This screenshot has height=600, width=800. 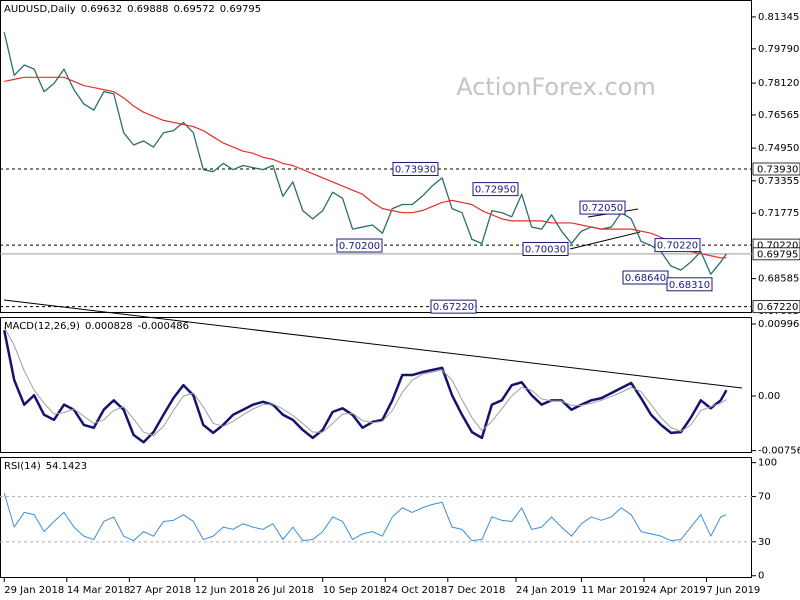 I want to click on header-value: 0.000828, so click(x=109, y=326).